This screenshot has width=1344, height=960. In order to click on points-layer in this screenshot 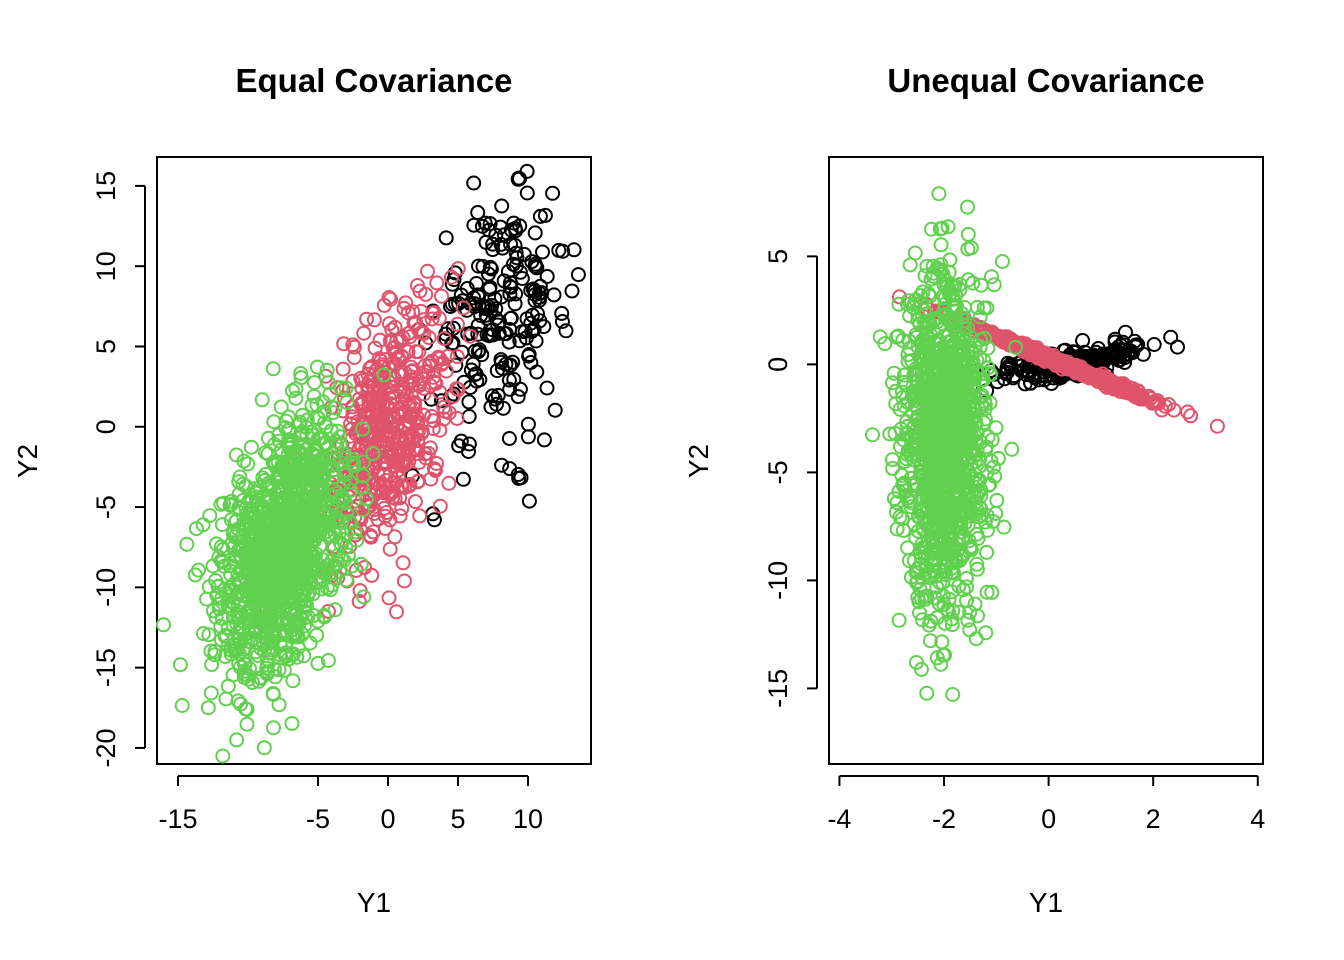, I will do `click(1045, 444)`.